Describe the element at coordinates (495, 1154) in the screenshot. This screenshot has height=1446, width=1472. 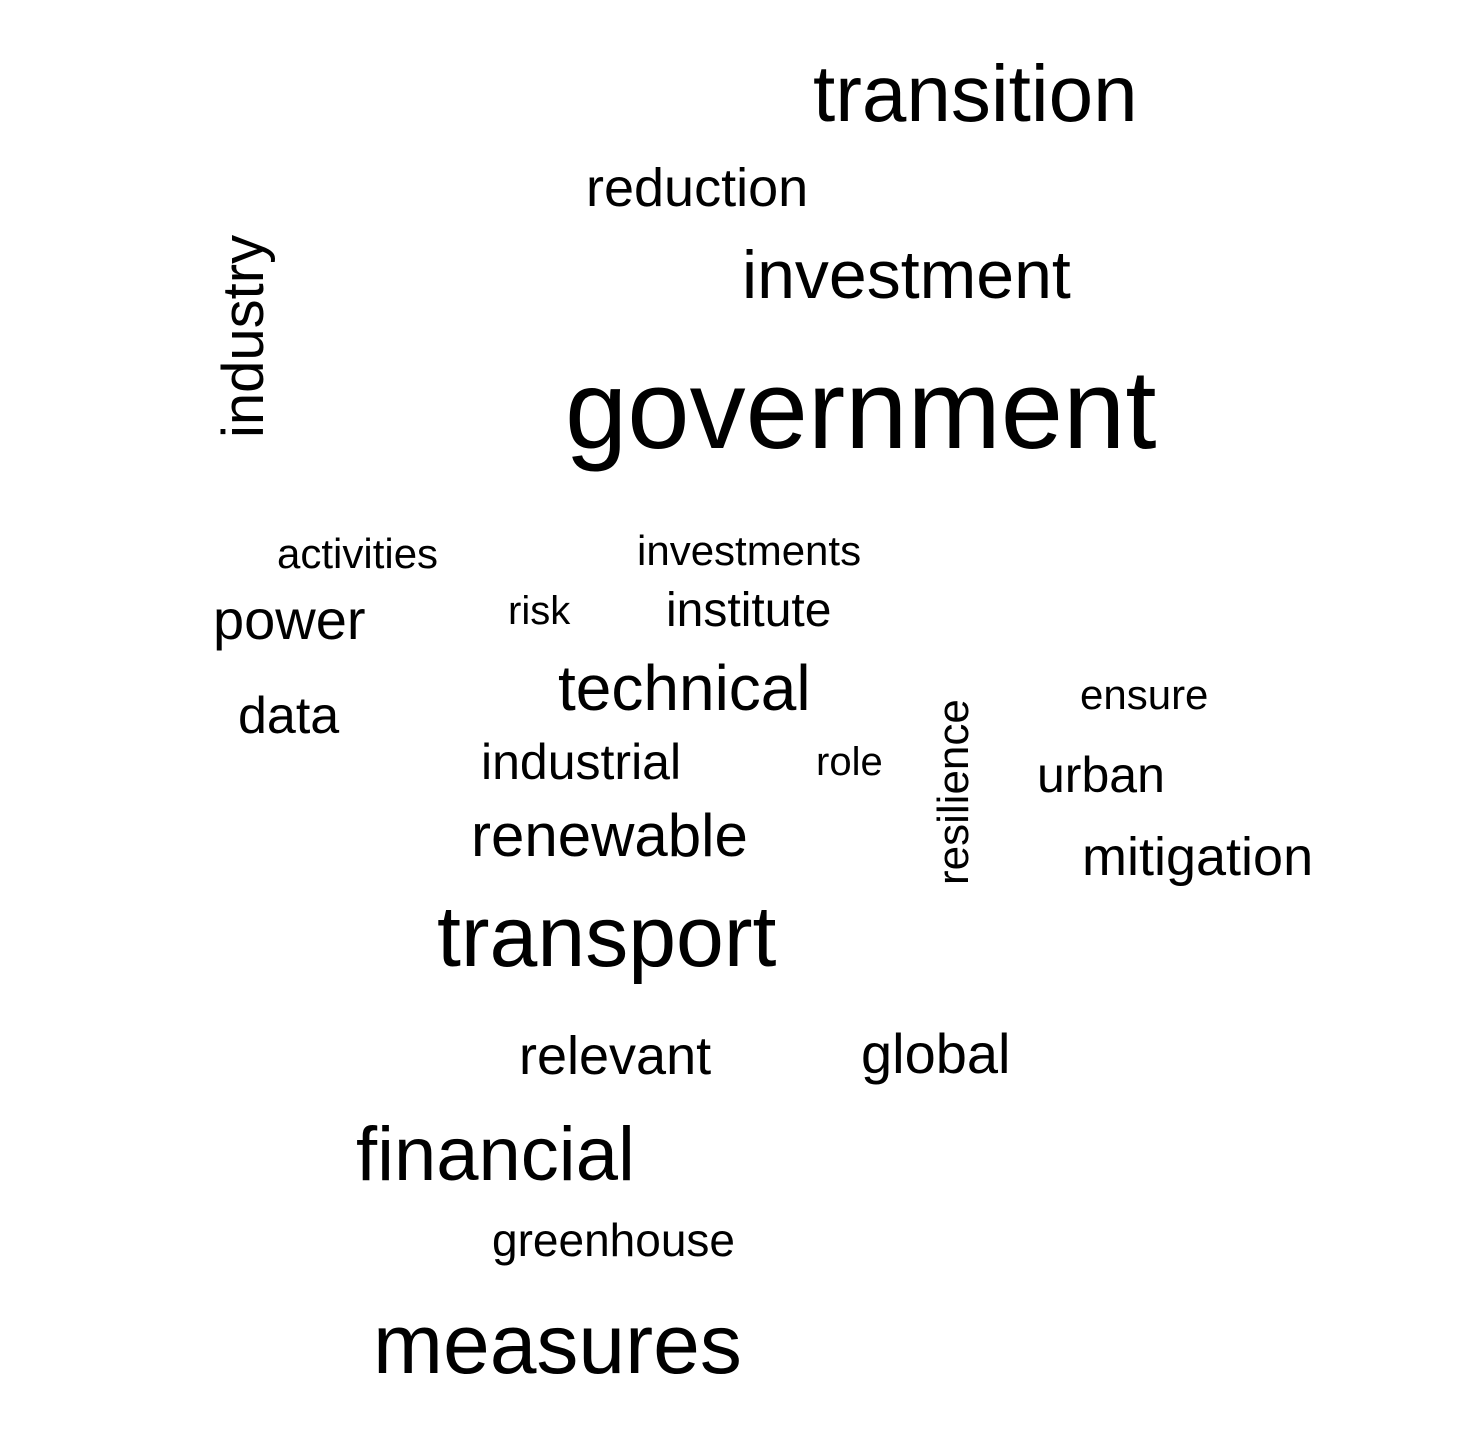
I see `word-financial: financial` at that location.